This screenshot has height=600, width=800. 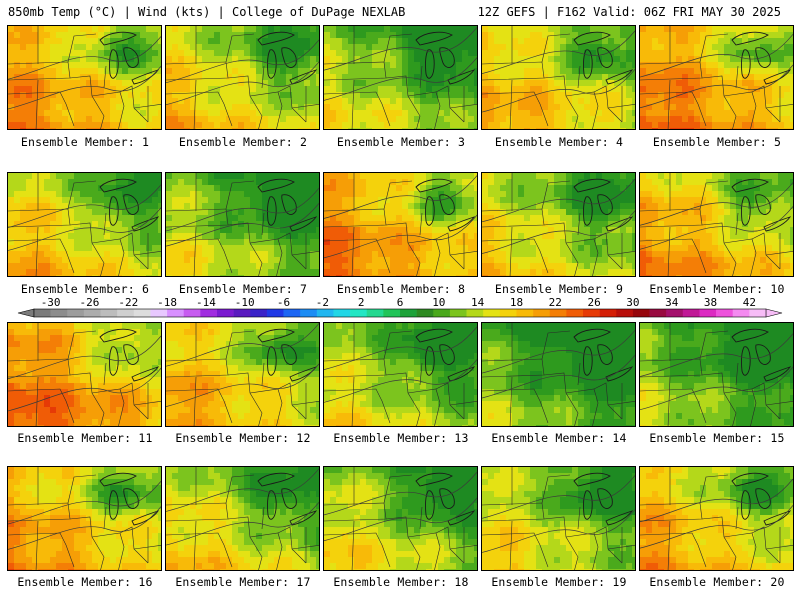 What do you see at coordinates (717, 438) in the screenshot?
I see `ensemble-member-caption: Ensemble Member: 15` at bounding box center [717, 438].